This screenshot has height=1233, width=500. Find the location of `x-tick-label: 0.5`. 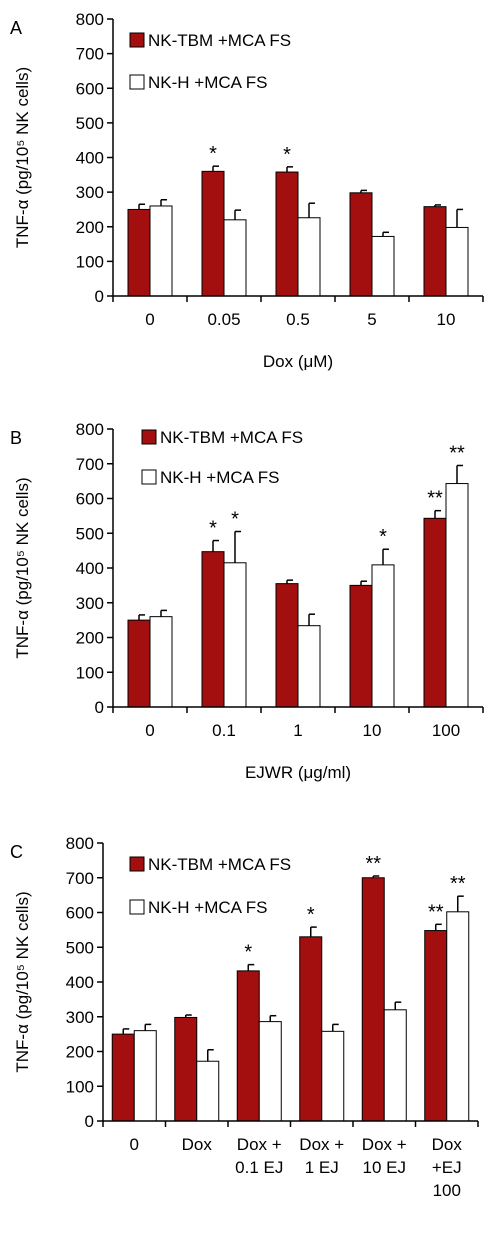

x-tick-label: 0.5 is located at coordinates (298, 319).